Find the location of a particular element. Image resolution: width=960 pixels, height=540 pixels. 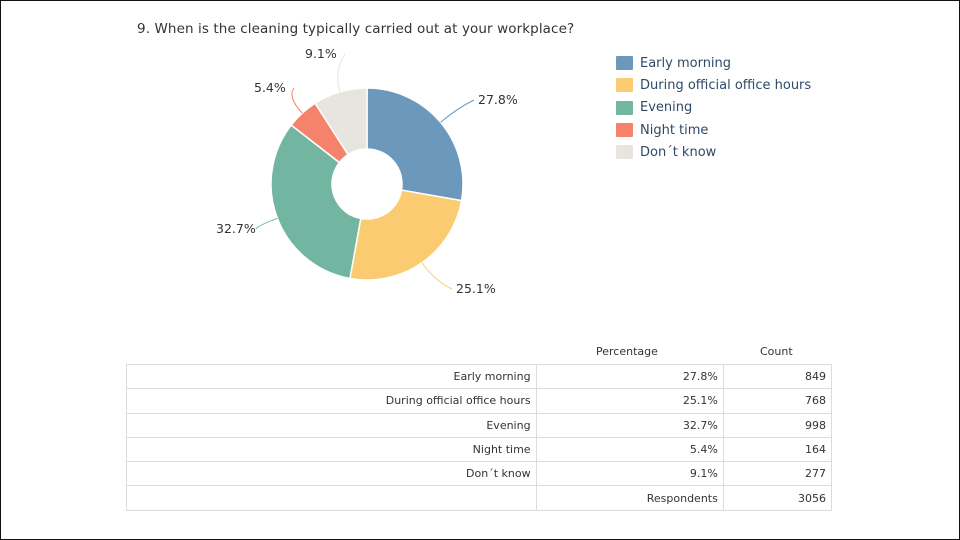

table-row: Night time 5.4% 164 is located at coordinates (479, 449).